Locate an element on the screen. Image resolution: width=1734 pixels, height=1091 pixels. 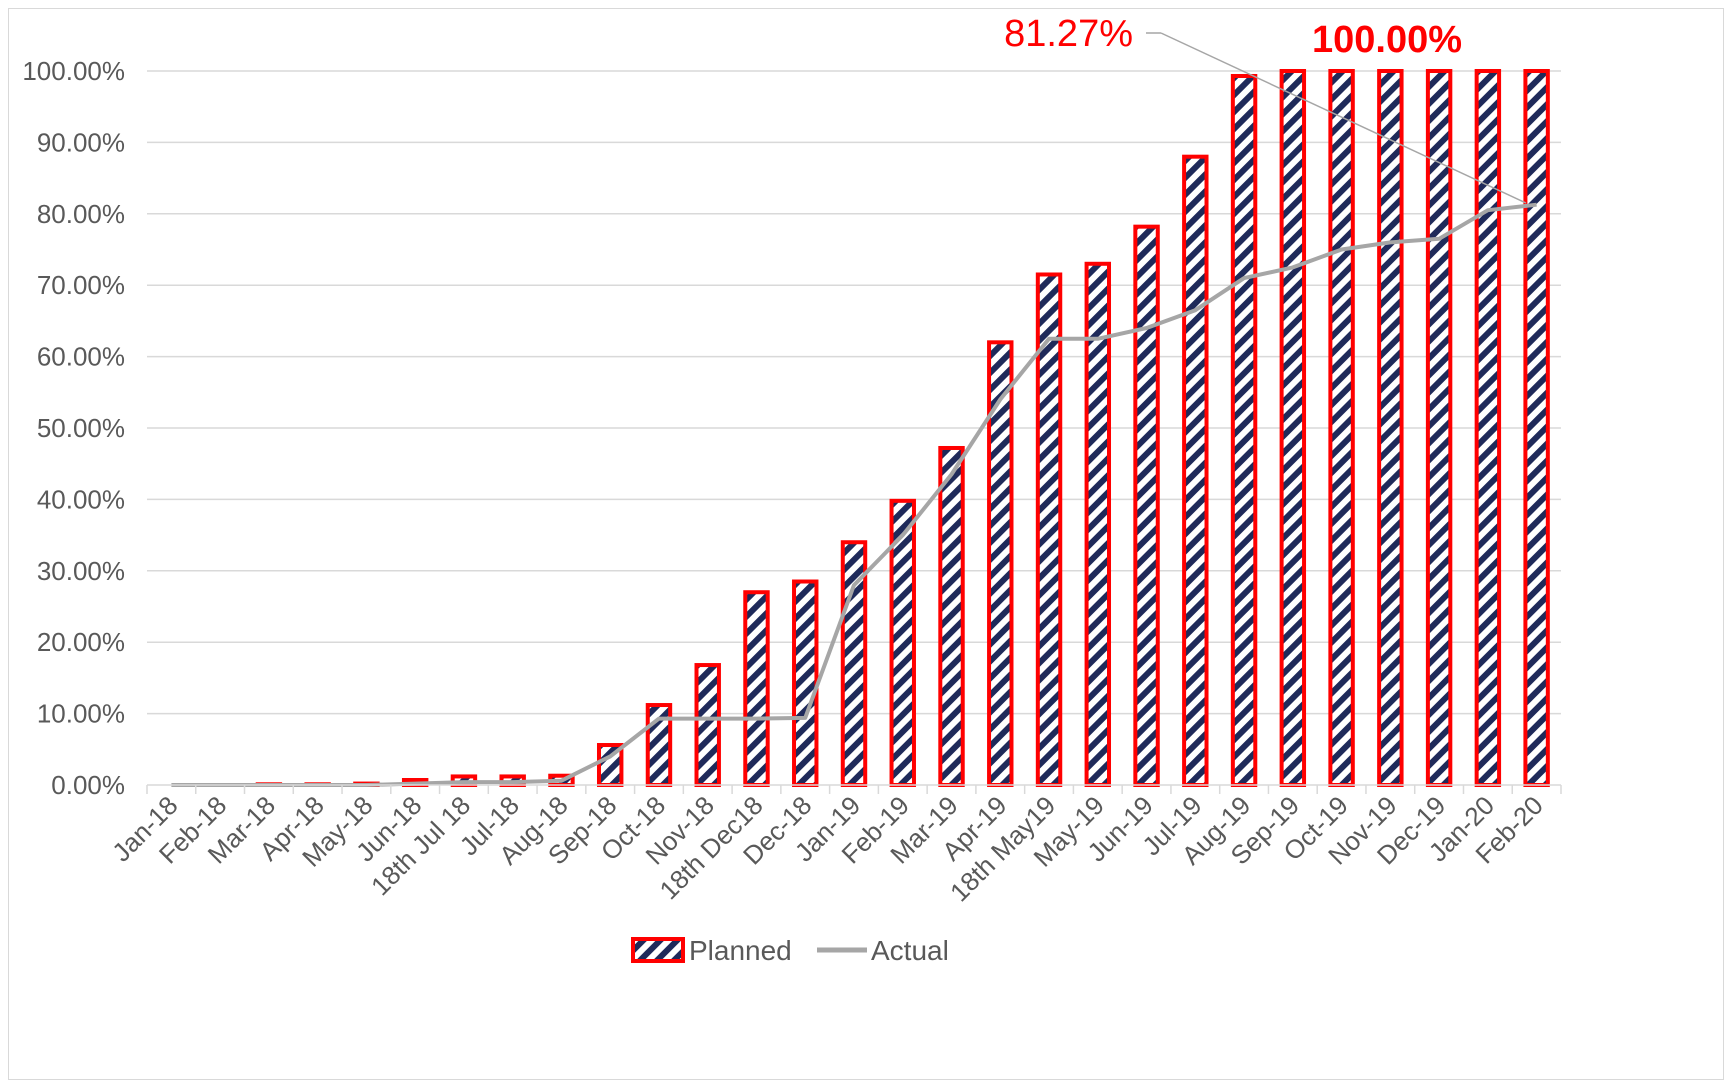
axes is located at coordinates (854, 789).